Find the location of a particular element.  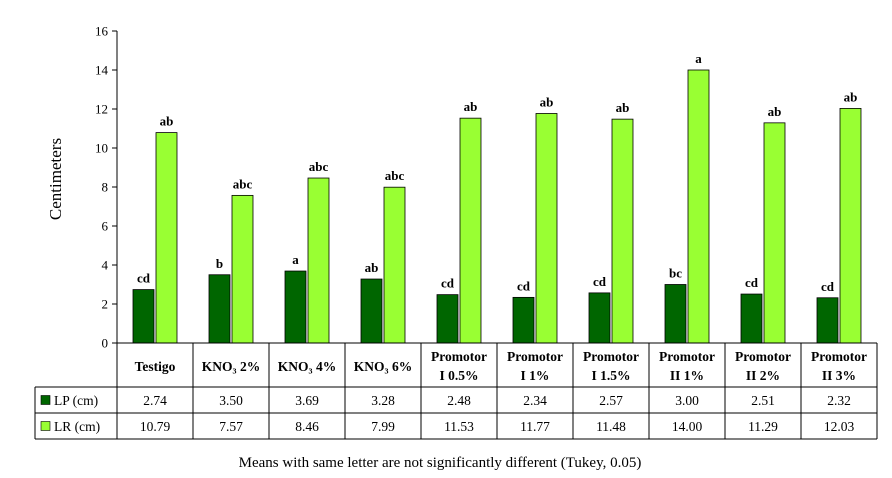

y-tick-label: 2 is located at coordinates (105, 304).